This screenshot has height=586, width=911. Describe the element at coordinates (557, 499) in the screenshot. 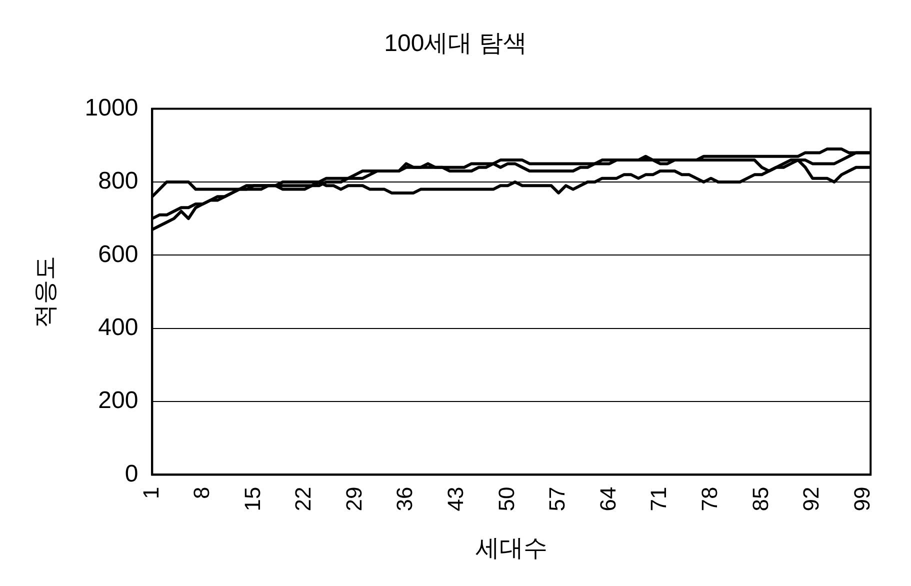

I see `x-tick-label: 57` at that location.